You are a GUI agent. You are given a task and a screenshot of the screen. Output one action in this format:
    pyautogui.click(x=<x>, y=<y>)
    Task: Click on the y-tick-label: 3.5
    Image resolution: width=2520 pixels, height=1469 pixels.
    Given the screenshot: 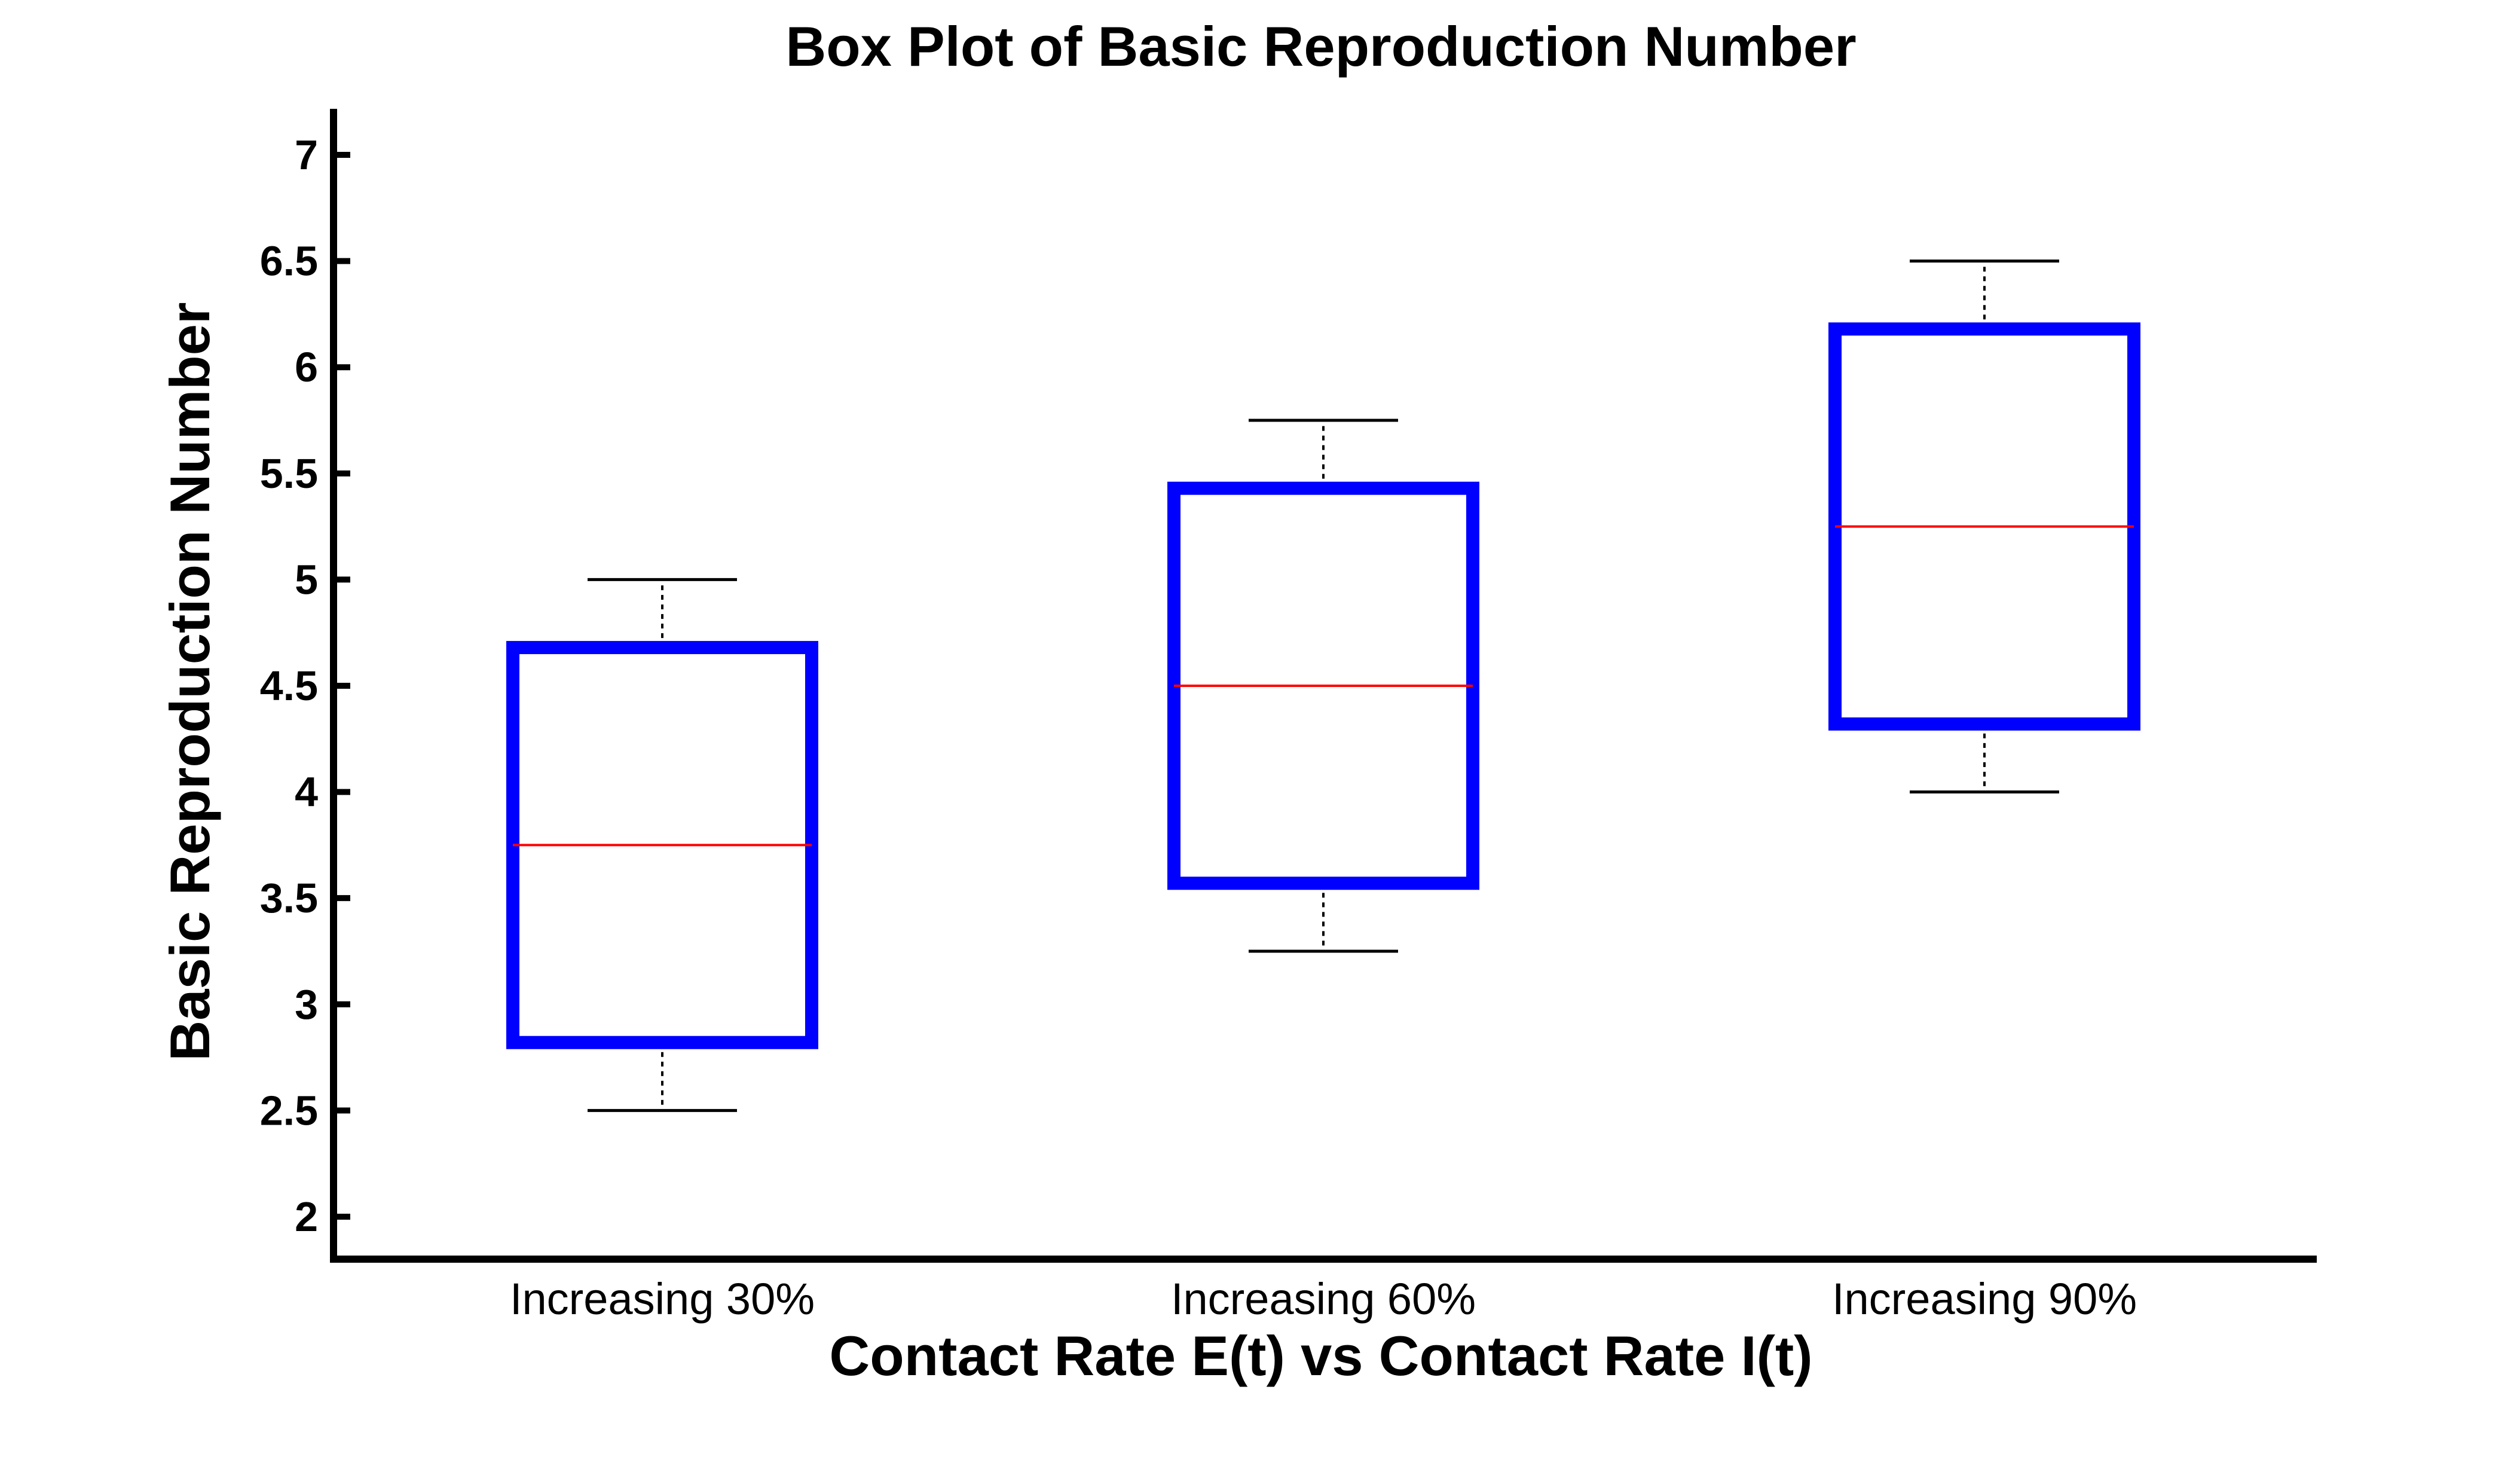 What is the action you would take?
    pyautogui.click(x=289, y=898)
    